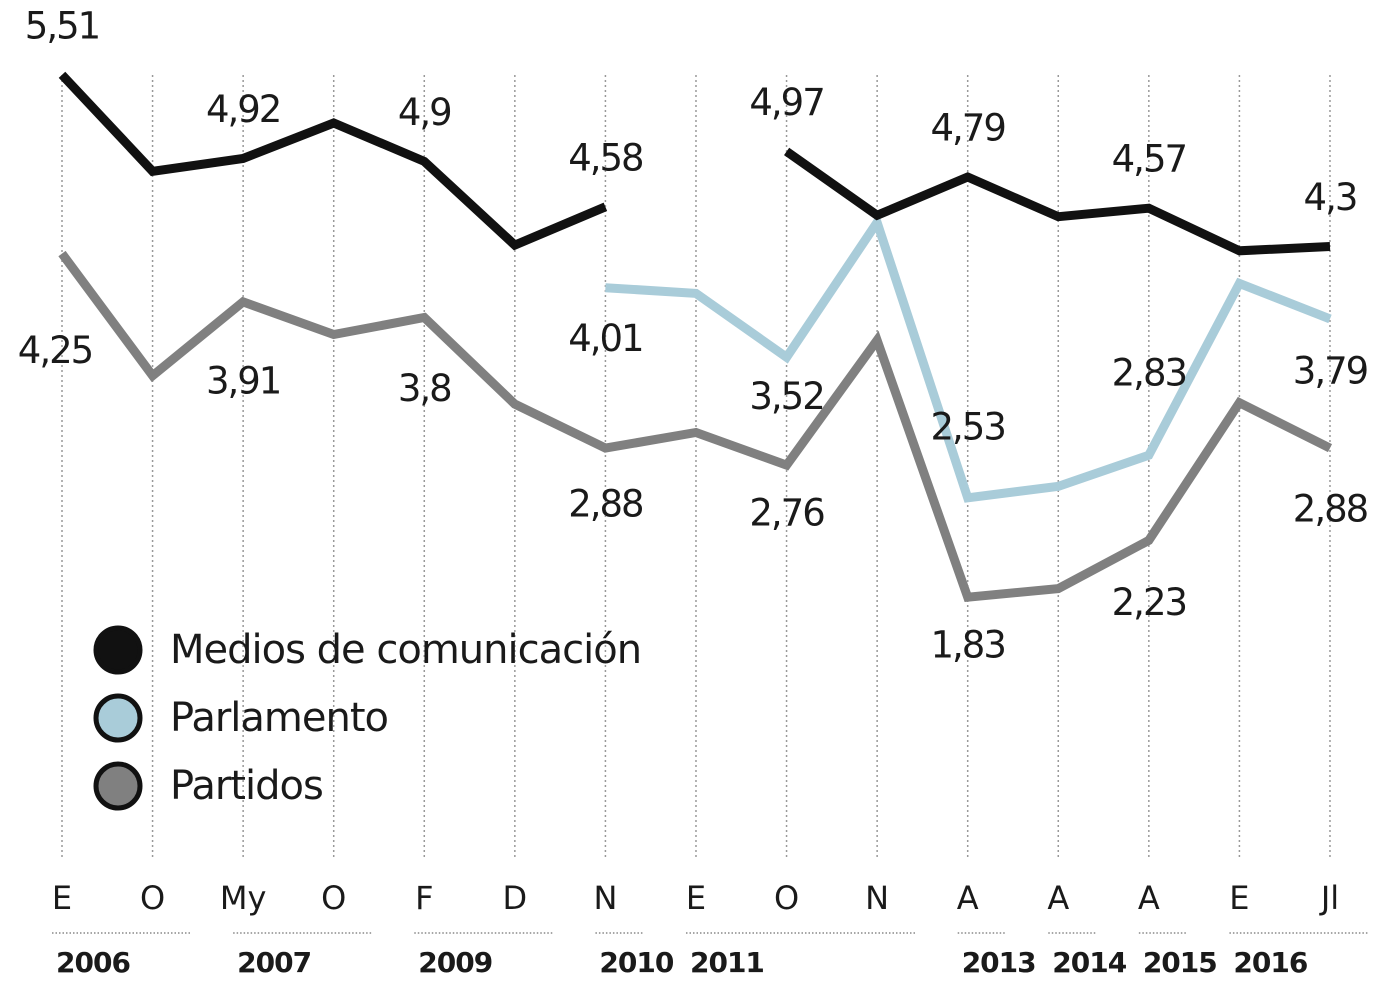 Image resolution: width=1374 pixels, height=981 pixels. I want to click on year-label: 2014, so click(1089, 962).